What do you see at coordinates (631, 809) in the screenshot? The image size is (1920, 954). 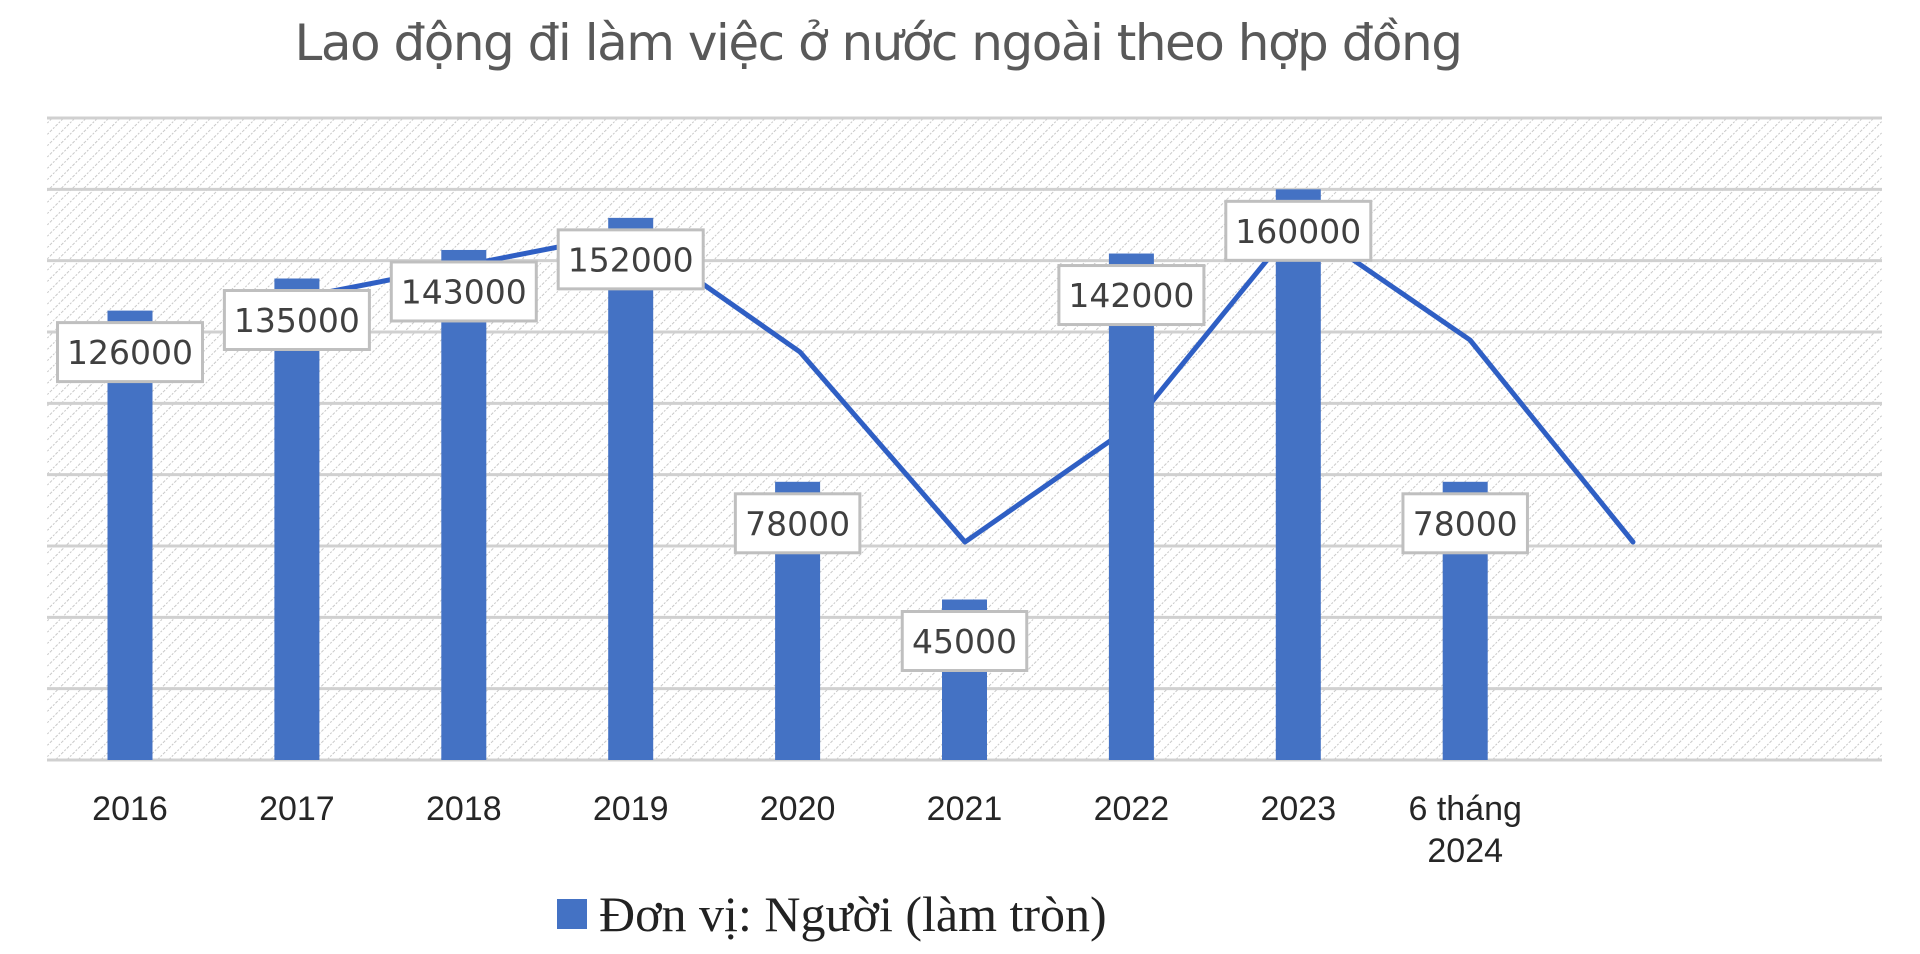 I see `x-axis-label: 2019` at bounding box center [631, 809].